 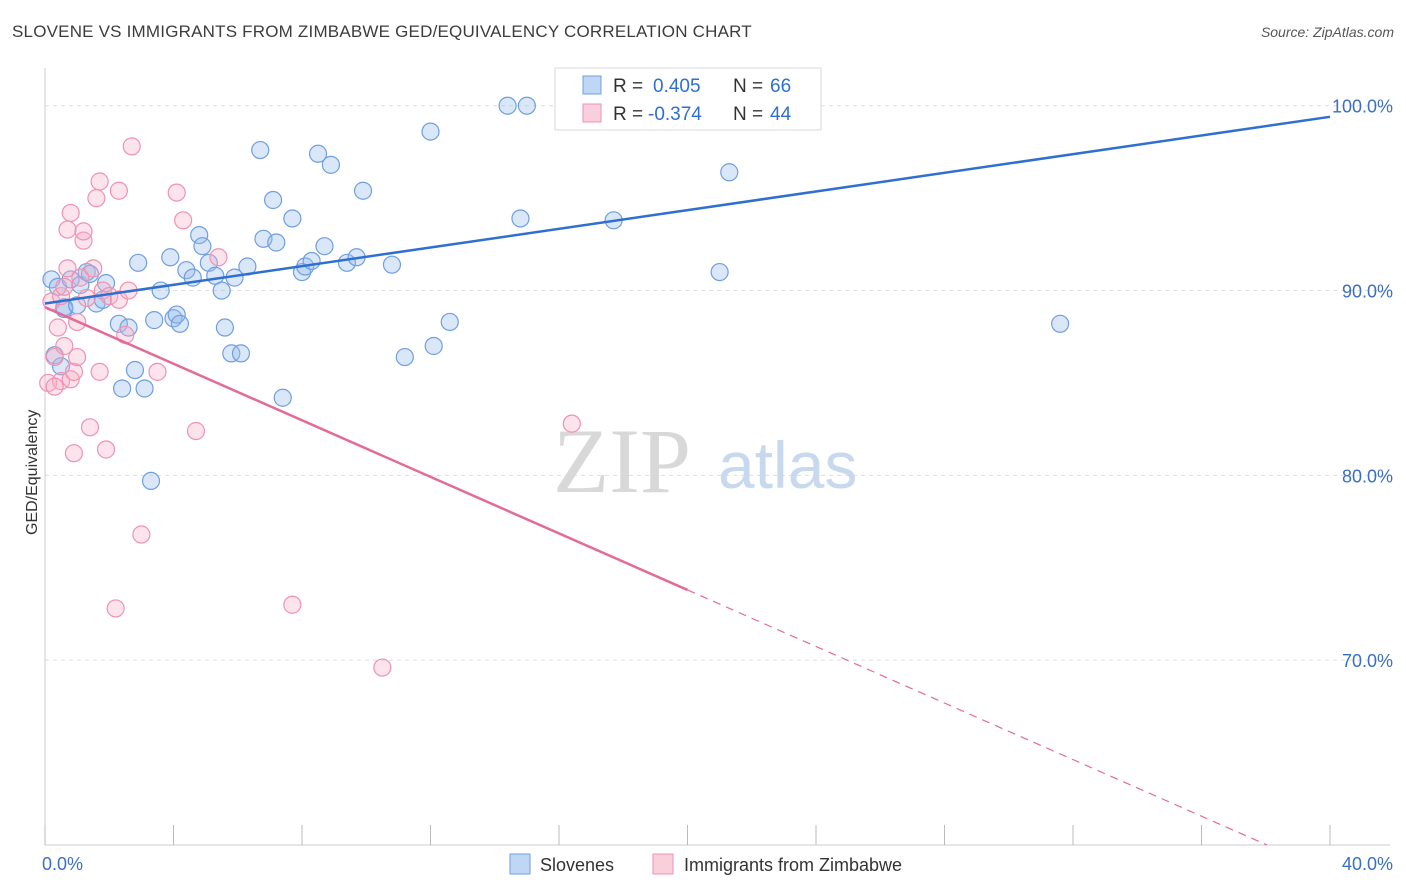 What do you see at coordinates (748, 114) in the screenshot?
I see `legend-n-label-2: N =` at bounding box center [748, 114].